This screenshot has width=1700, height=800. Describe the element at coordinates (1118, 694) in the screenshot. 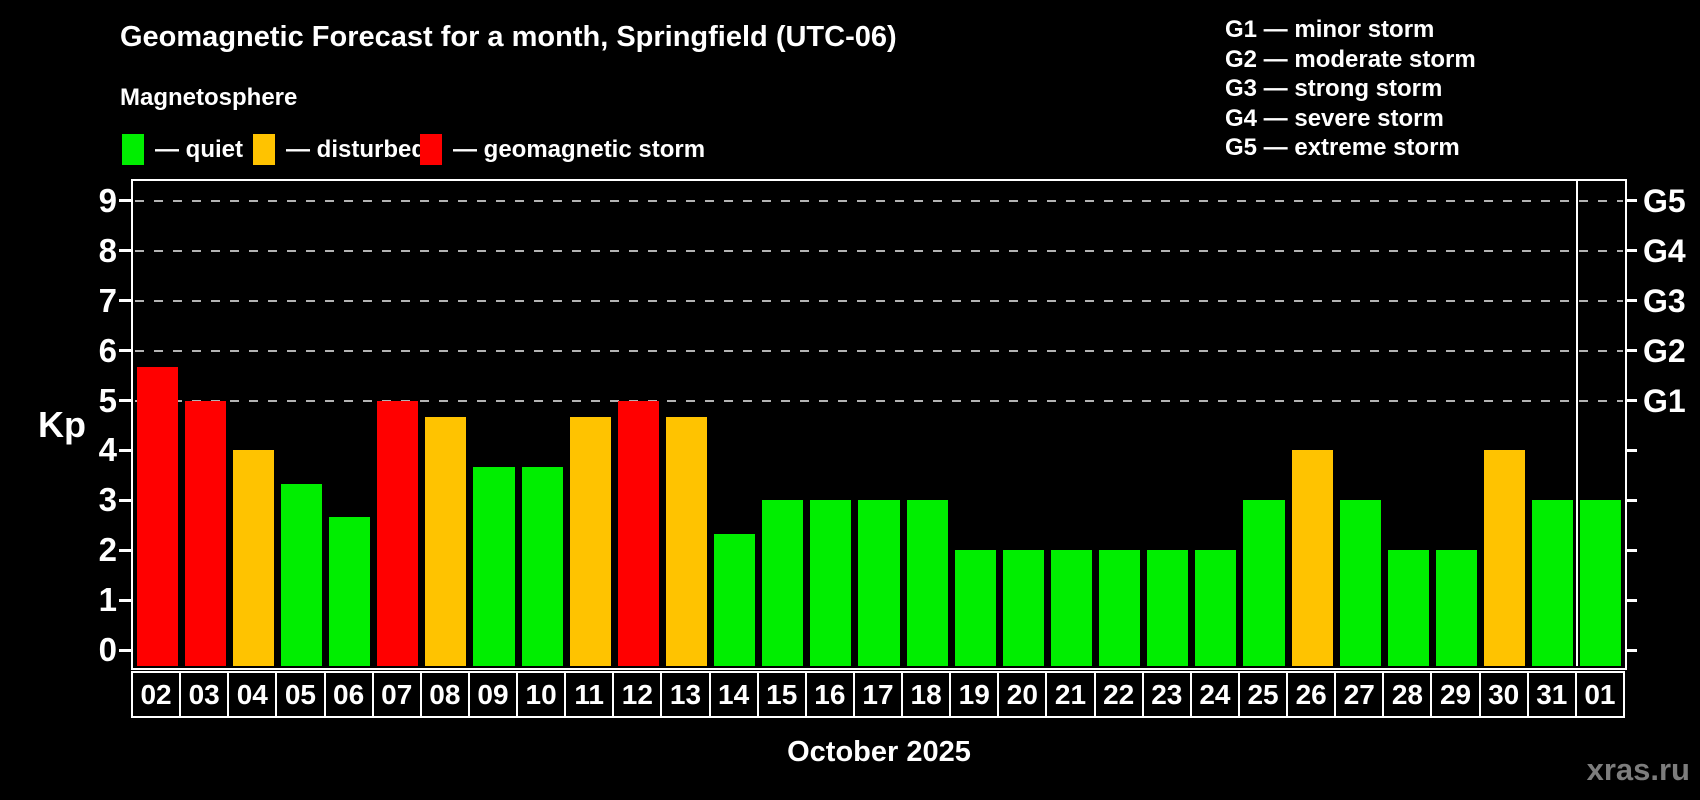

I see `day-label-22: 22` at that location.